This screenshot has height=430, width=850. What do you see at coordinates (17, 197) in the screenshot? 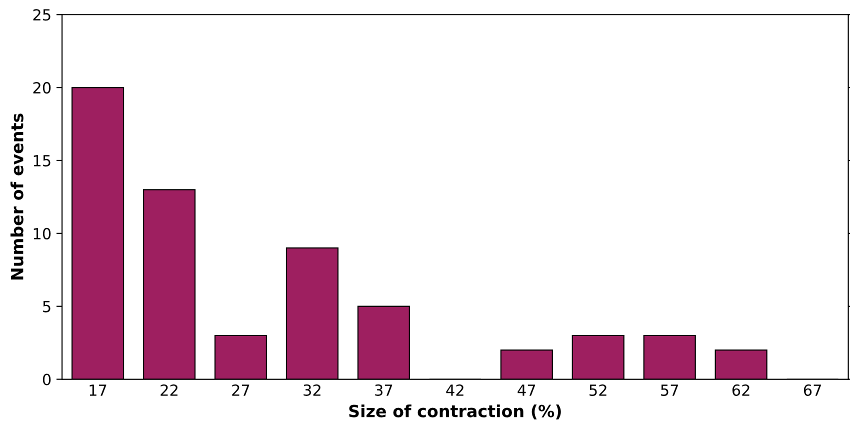
I see `y-axis-title: Number of events` at bounding box center [17, 197].